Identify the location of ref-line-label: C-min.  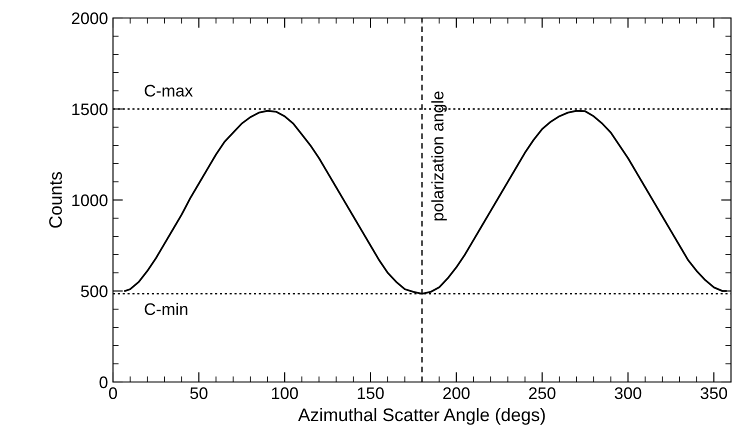
(166, 309).